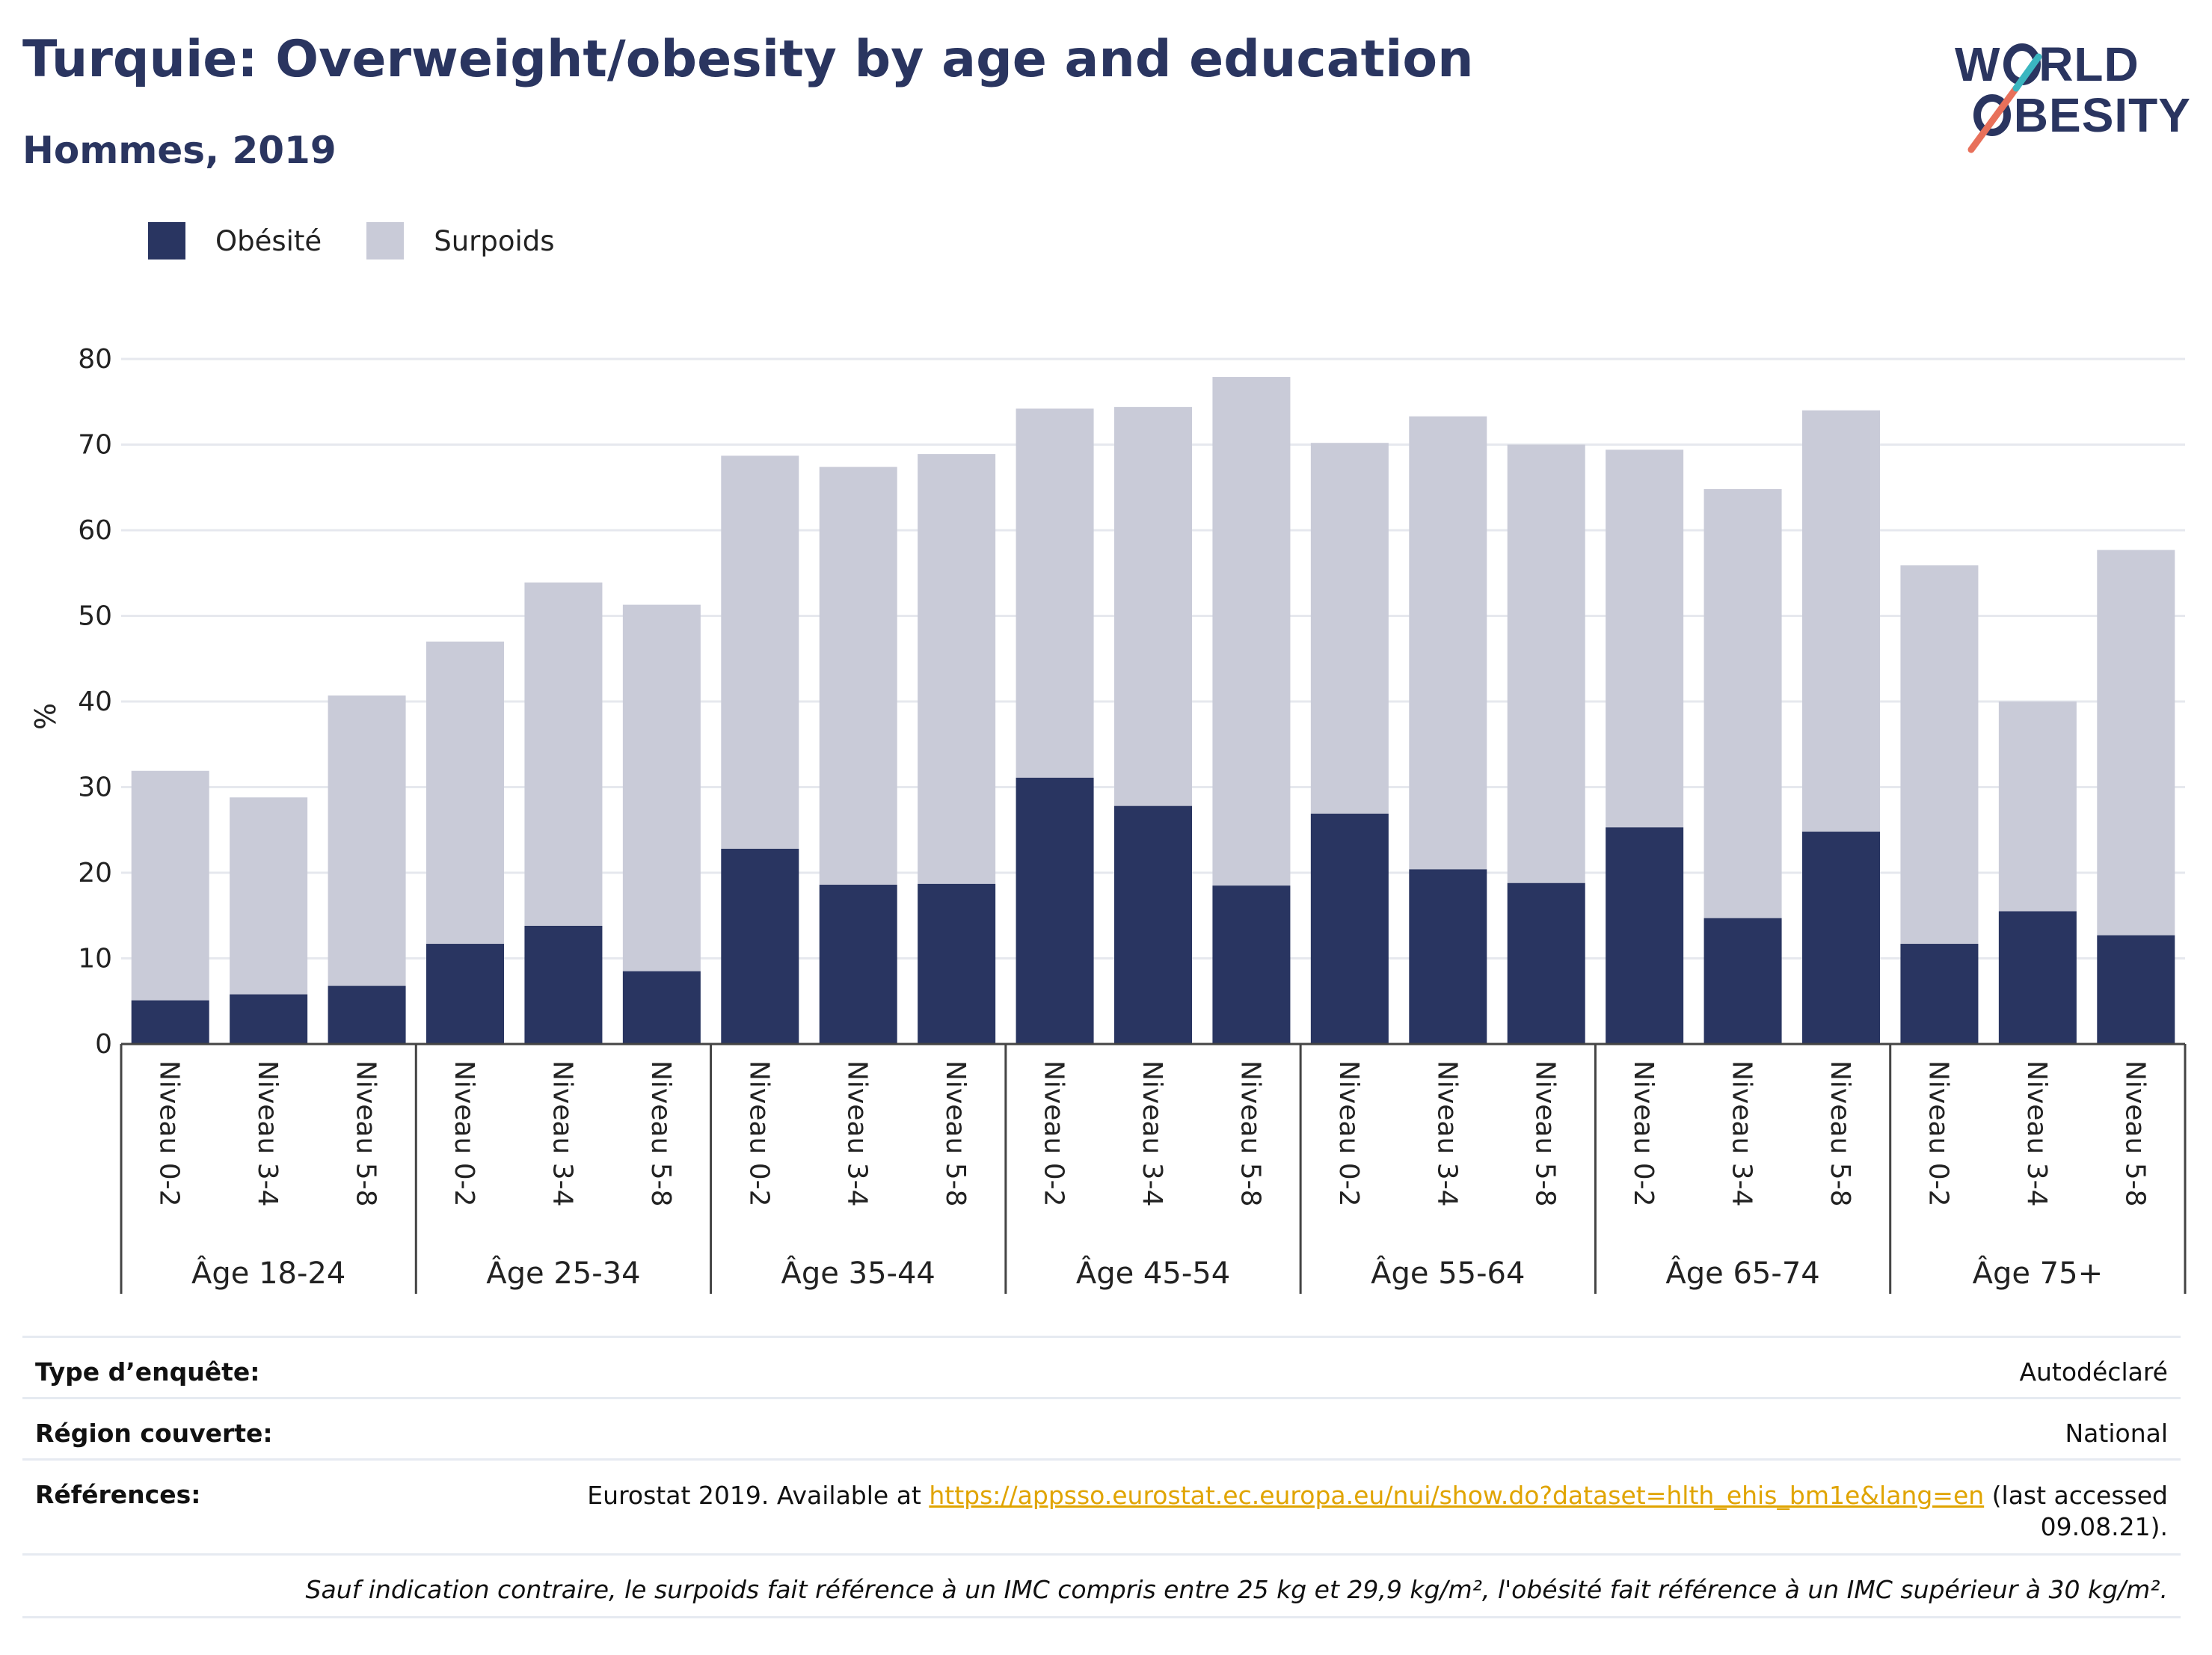  What do you see at coordinates (95, 959) in the screenshot?
I see `y-tick-label: 10` at bounding box center [95, 959].